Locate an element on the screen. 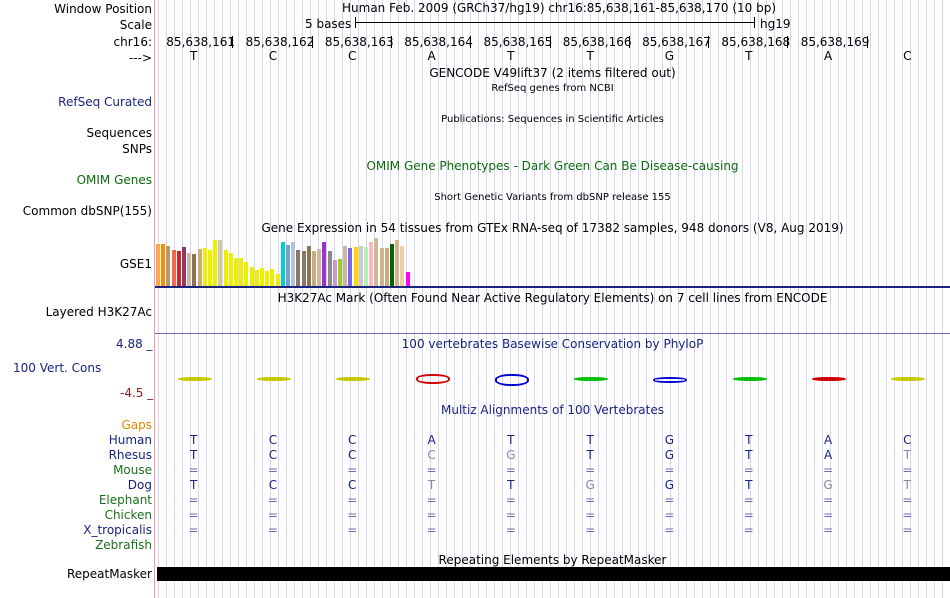 The height and width of the screenshot is (598, 950). gtex-bar-chart is located at coordinates (552, 261).